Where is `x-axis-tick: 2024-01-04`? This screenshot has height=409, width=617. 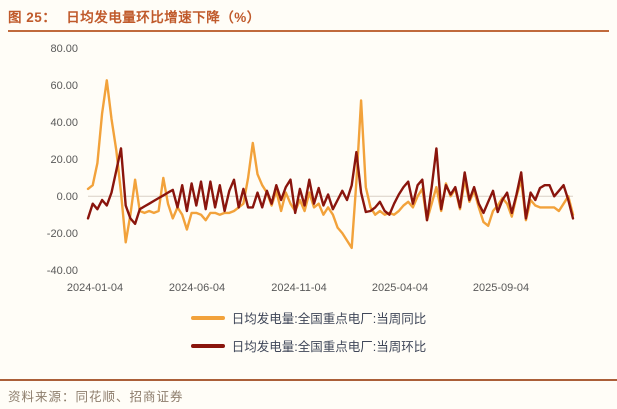 x-axis-tick: 2024-01-04 is located at coordinates (95, 288).